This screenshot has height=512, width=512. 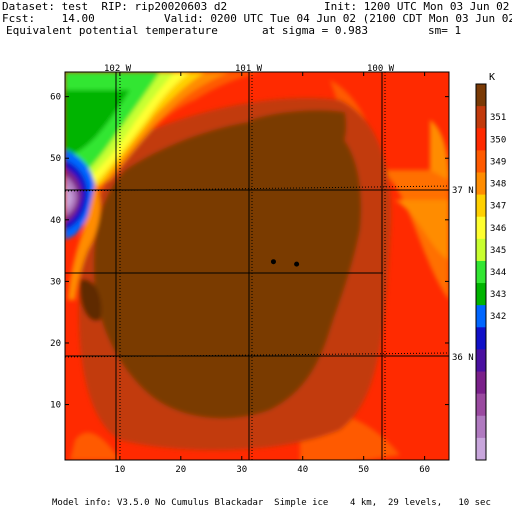 What do you see at coordinates (445, 30) in the screenshot?
I see `smoothing-label: sm= 1` at bounding box center [445, 30].